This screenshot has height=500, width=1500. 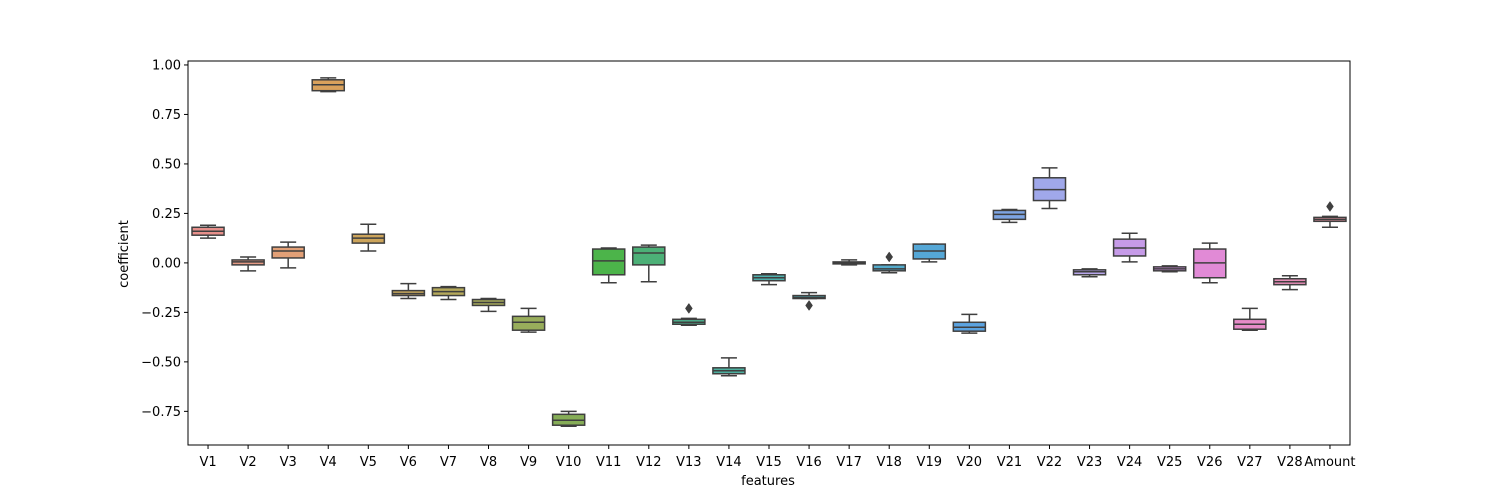 What do you see at coordinates (568, 462) in the screenshot?
I see `x-tick-label: V10` at bounding box center [568, 462].